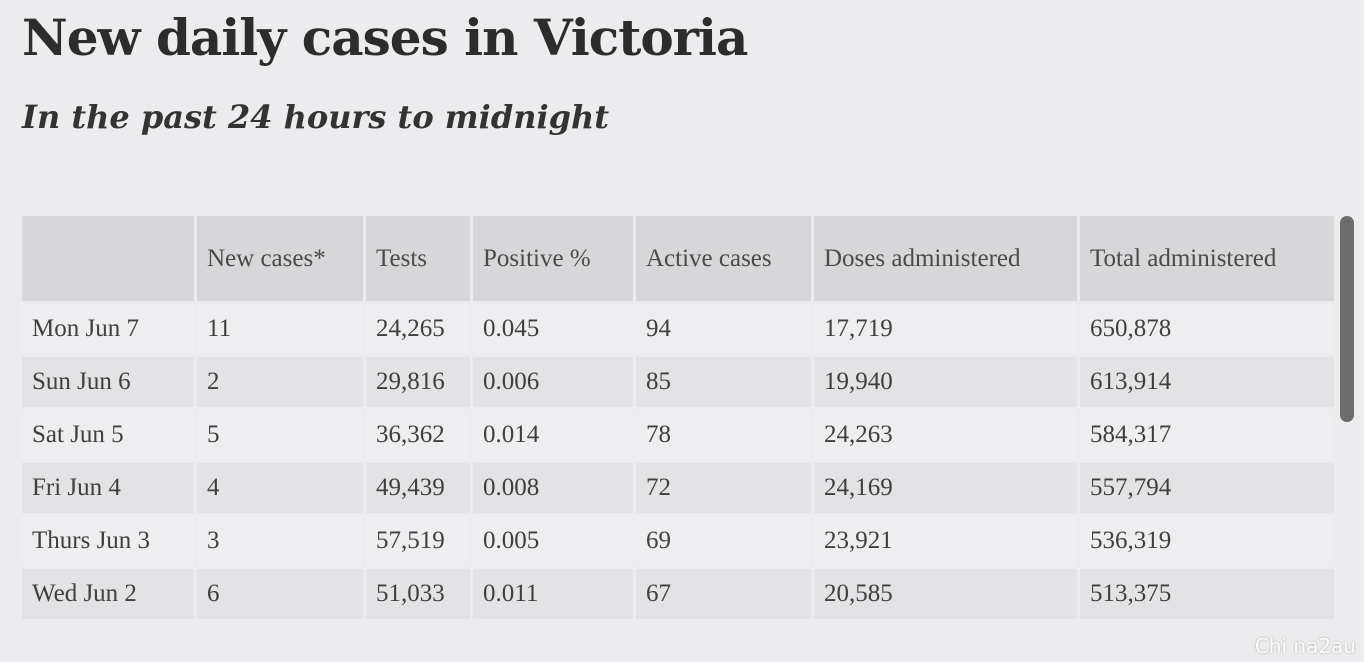 This screenshot has width=1364, height=662. I want to click on cell-positive: 0.045, so click(553, 329).